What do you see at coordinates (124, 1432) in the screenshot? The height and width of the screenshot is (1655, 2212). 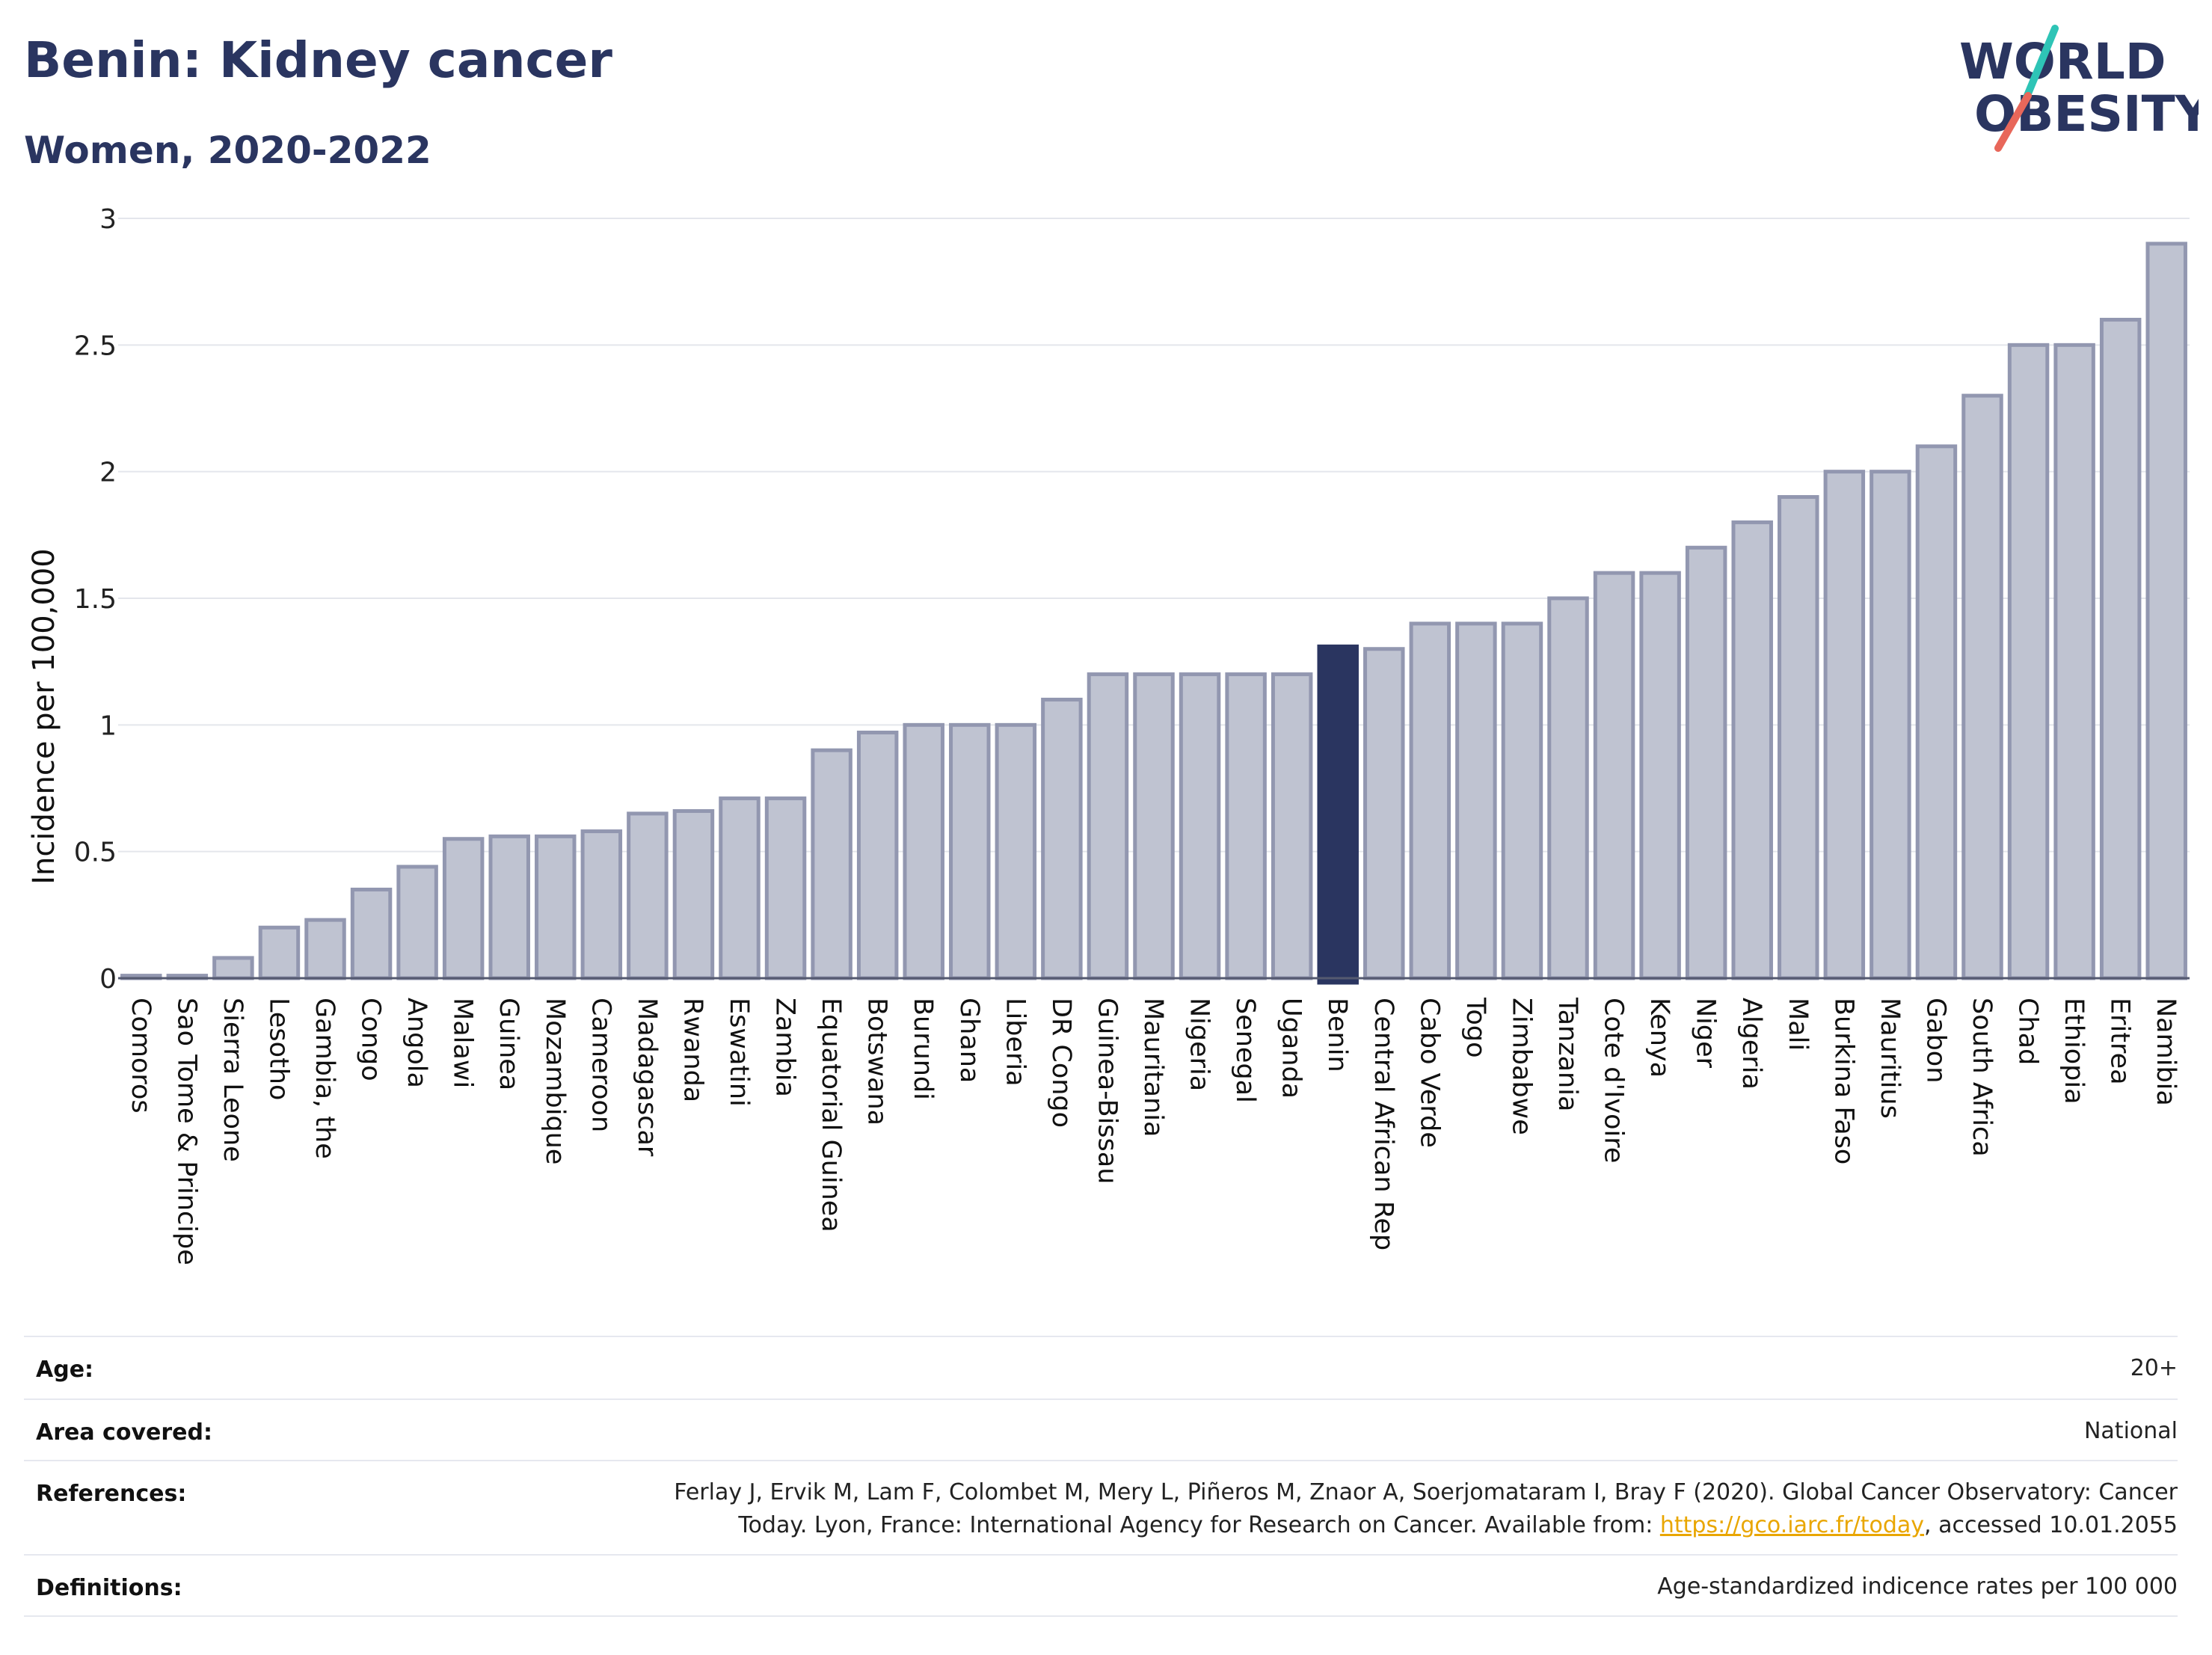 I see `meta-area-label: Area covered:` at bounding box center [124, 1432].